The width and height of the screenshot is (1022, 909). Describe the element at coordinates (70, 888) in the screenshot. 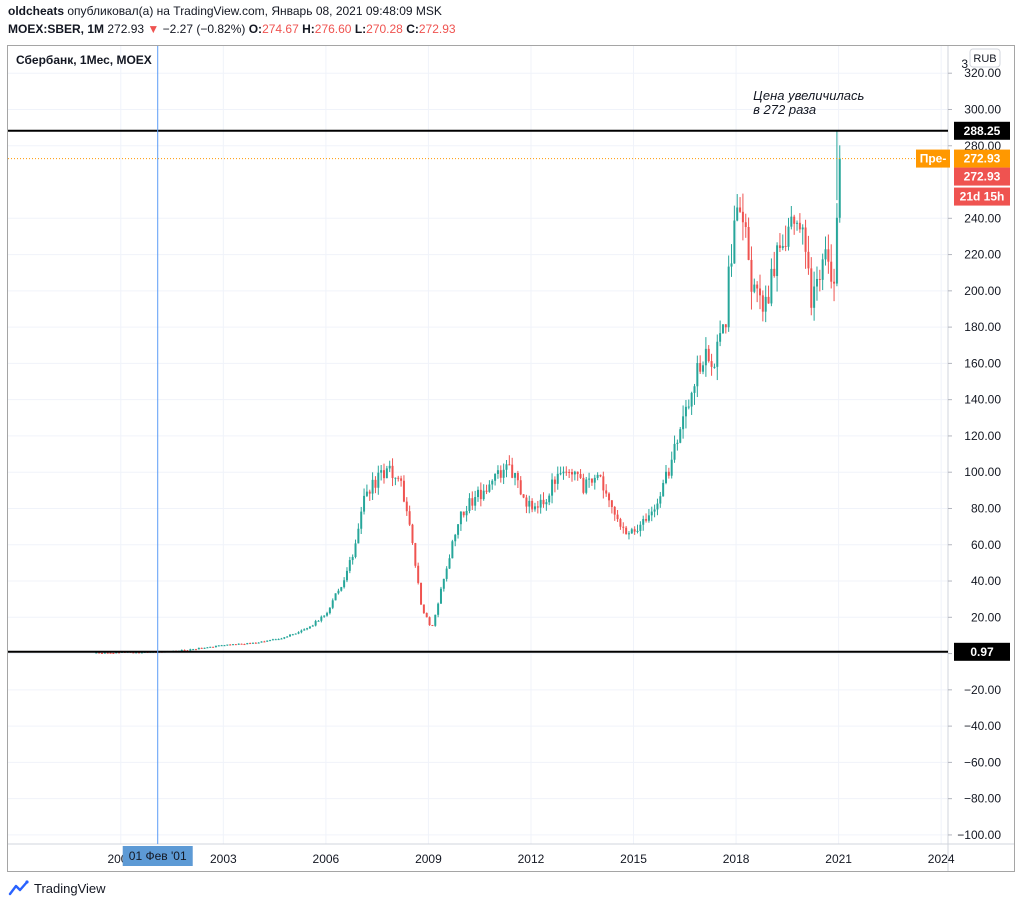

I see `tradingview-brand: TradingView` at that location.